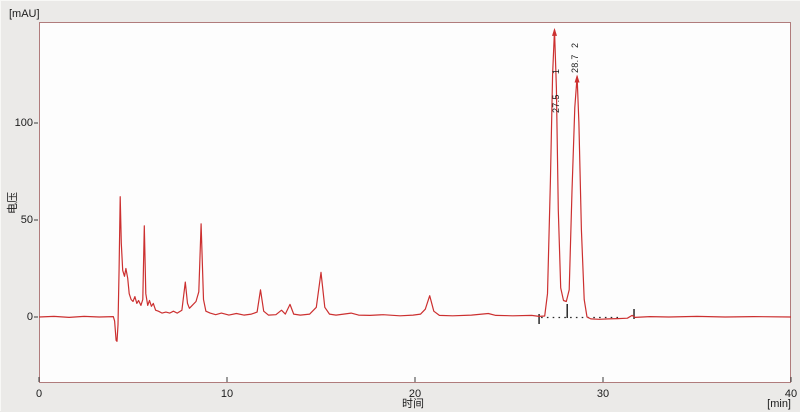  Describe the element at coordinates (575, 45) in the screenshot. I see `peak-number-label: 2` at that location.